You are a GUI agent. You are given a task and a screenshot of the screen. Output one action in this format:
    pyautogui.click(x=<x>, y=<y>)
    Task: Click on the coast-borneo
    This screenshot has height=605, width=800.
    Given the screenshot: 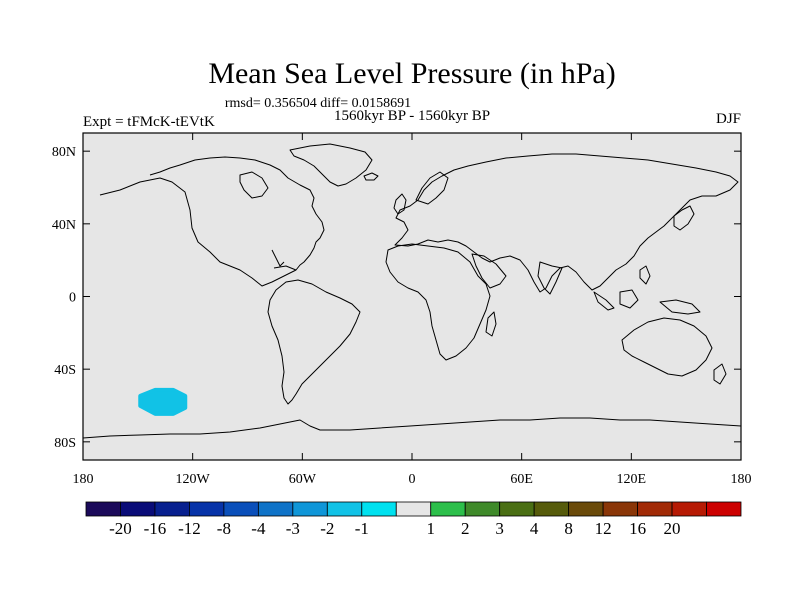 What is the action you would take?
    pyautogui.click(x=629, y=299)
    